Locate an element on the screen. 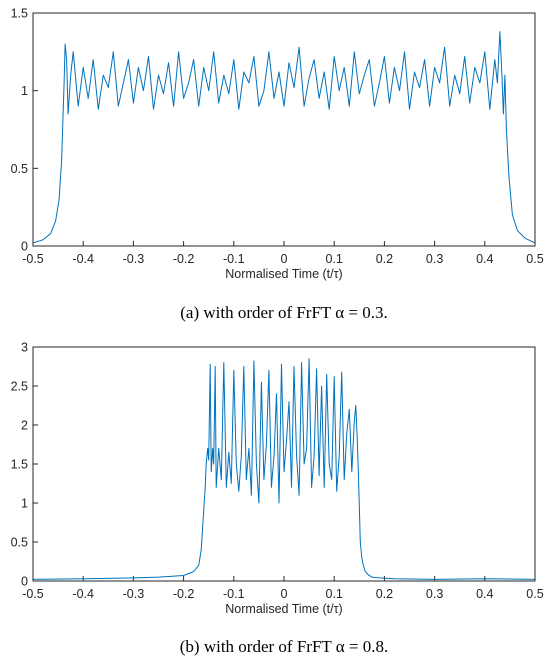 Image resolution: width=557 pixels, height=660 pixels. x-axis-a: -0.5 -0.4 -0.3 -0.2 -0.1 0 0.1 0.2 0.3 0.4 0.5 is located at coordinates (283, 253).